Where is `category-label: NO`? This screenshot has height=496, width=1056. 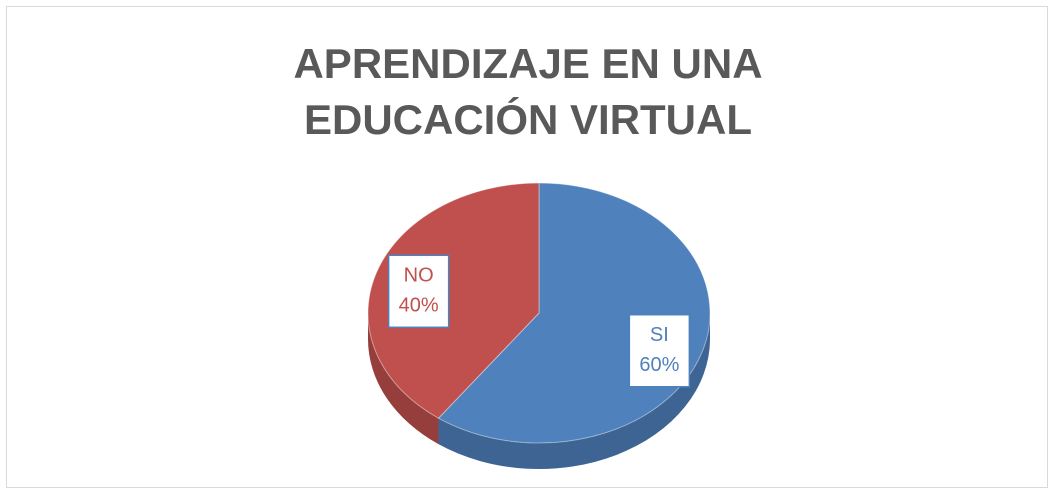
category-label: NO is located at coordinates (419, 276).